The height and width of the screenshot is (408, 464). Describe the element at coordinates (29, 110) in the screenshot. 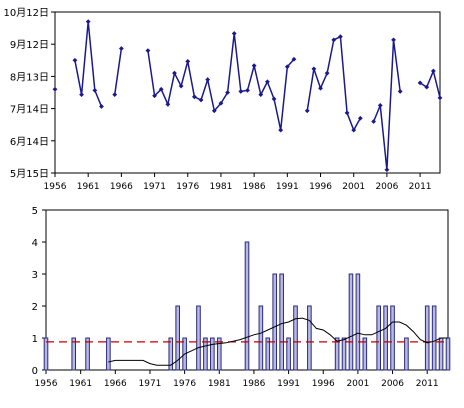

I see `y-tick-label: 7月14日` at that location.